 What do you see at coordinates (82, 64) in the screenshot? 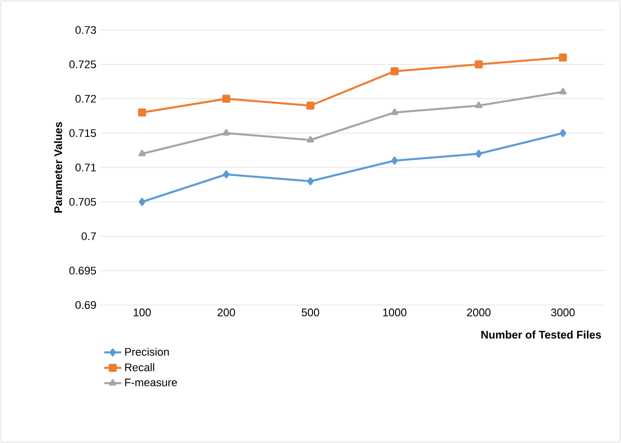
I see `y-tick-label: 0.725` at bounding box center [82, 64].